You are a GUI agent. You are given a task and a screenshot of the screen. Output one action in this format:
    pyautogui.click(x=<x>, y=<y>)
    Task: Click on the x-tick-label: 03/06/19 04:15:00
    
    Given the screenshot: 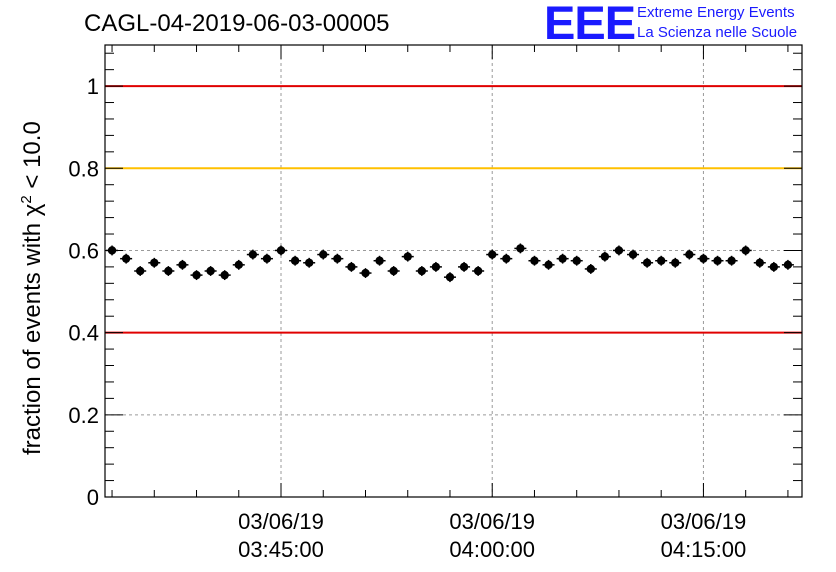 What is the action you would take?
    pyautogui.click(x=703, y=536)
    